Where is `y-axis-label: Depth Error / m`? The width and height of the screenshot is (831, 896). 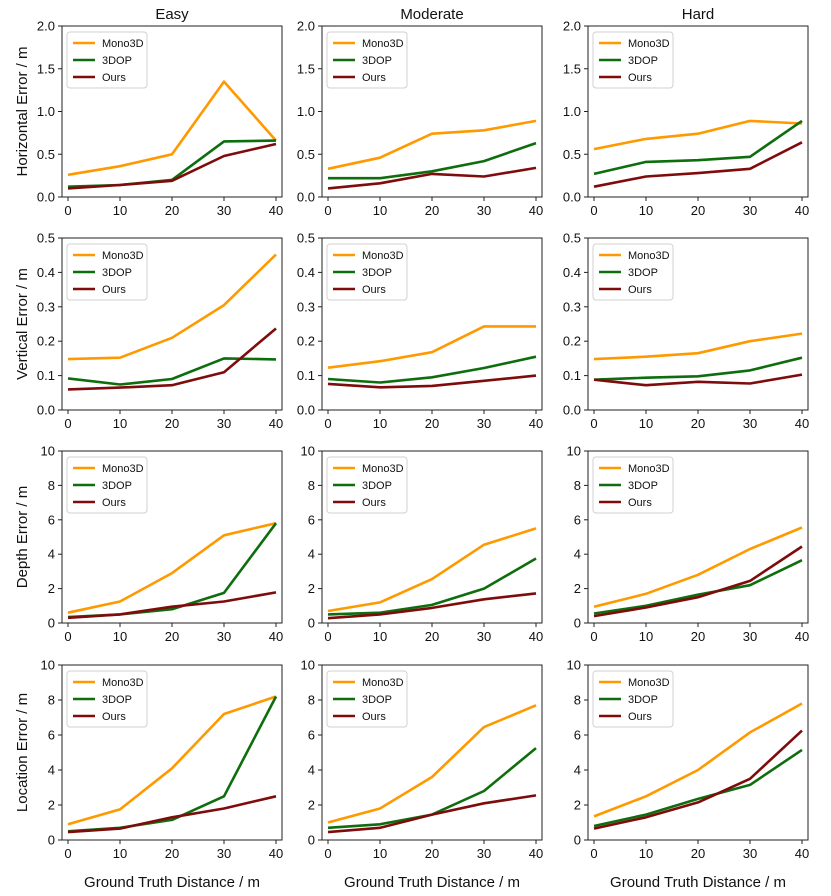 y-axis-label: Depth Error / m is located at coordinates (22, 537).